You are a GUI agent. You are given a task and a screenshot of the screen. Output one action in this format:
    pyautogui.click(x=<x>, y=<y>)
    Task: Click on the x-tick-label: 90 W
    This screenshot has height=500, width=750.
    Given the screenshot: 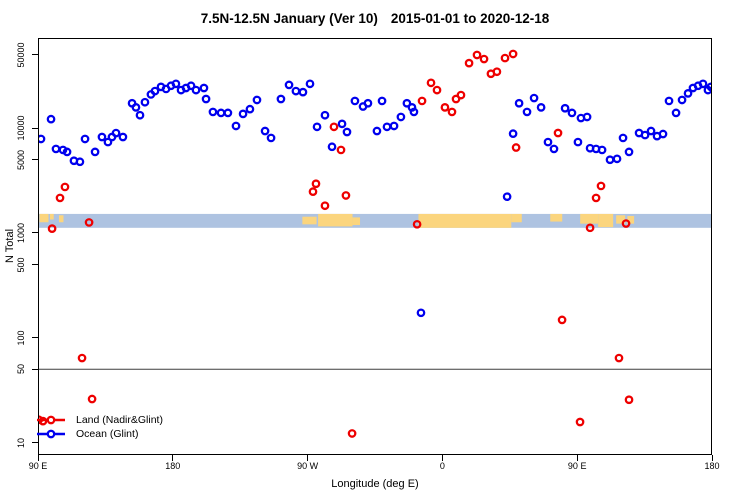 What is the action you would take?
    pyautogui.click(x=308, y=466)
    